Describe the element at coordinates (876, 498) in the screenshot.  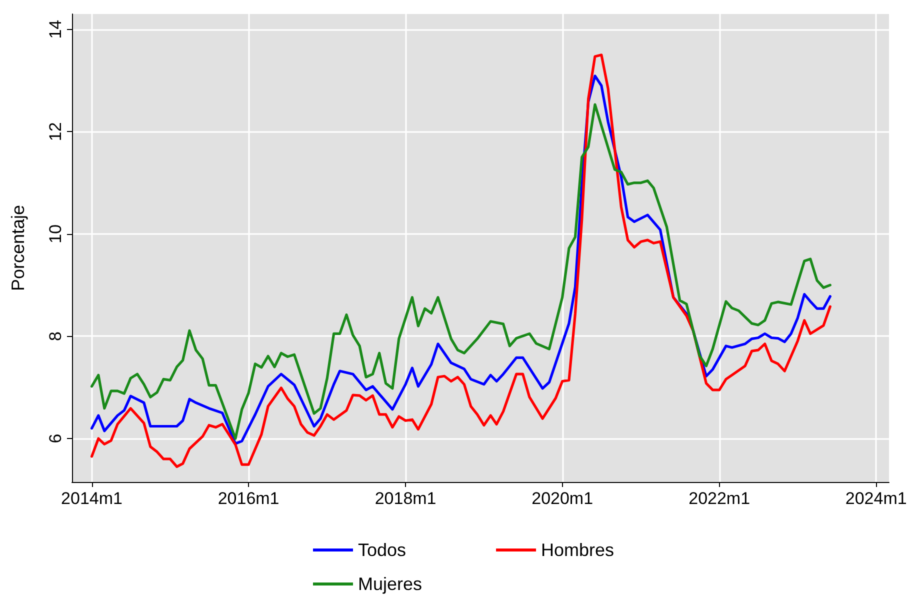
I see `x-tick-label: 2024m1` at that location.